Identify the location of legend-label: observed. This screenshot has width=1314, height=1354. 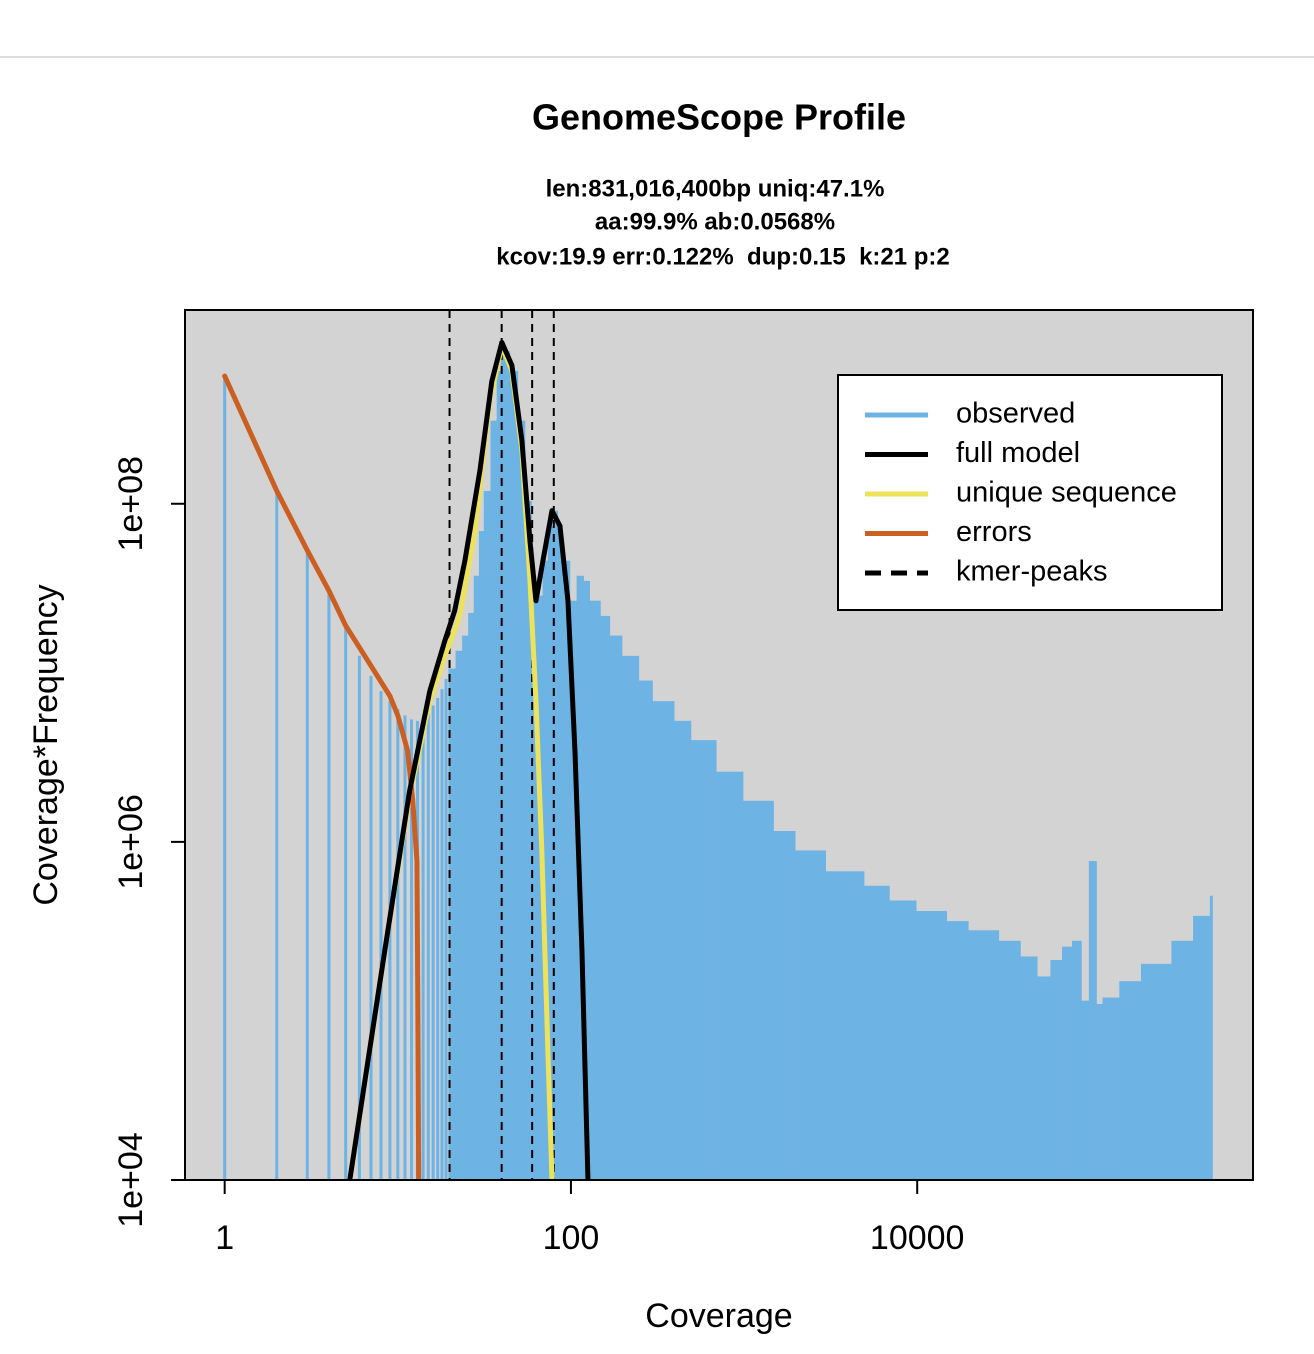
(1015, 414).